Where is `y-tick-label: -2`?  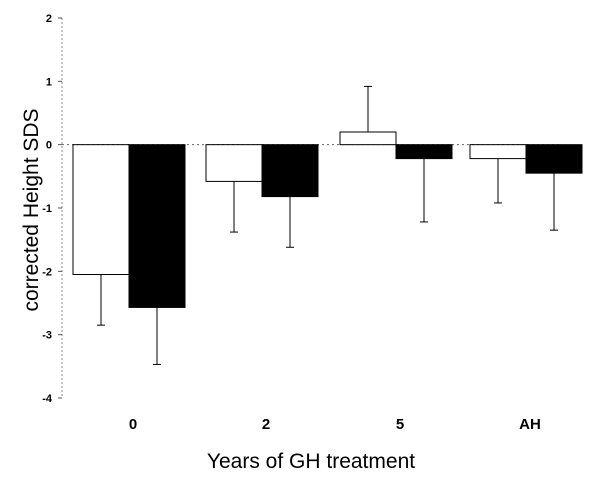
y-tick-label: -2 is located at coordinates (47, 272).